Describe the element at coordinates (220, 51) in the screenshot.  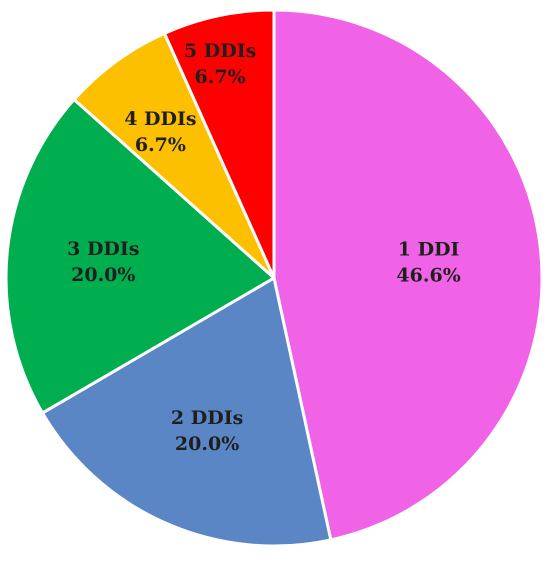
I see `slice-label-5: 5 DDIs` at that location.